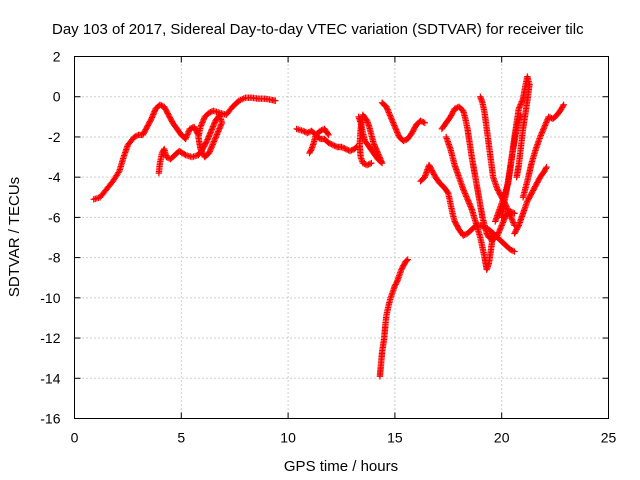 Image resolution: width=640 pixels, height=480 pixels. Describe the element at coordinates (50, 378) in the screenshot. I see `y-tick-label: -14` at that location.